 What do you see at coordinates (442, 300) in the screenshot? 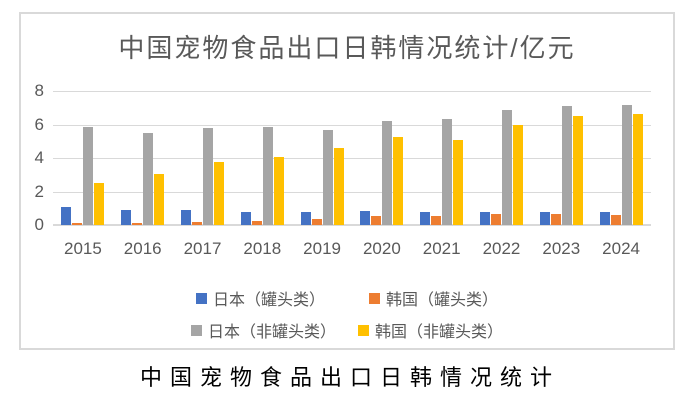
I see `legend-label: 韩国（罐头类）` at bounding box center [442, 300].